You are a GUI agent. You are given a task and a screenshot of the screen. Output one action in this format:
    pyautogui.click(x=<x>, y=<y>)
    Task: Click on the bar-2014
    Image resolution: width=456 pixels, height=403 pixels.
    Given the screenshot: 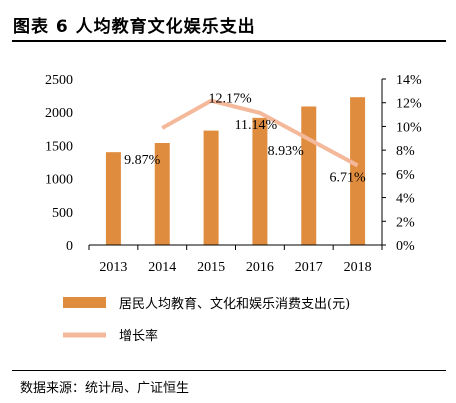 What is the action you would take?
    pyautogui.click(x=162, y=194)
    